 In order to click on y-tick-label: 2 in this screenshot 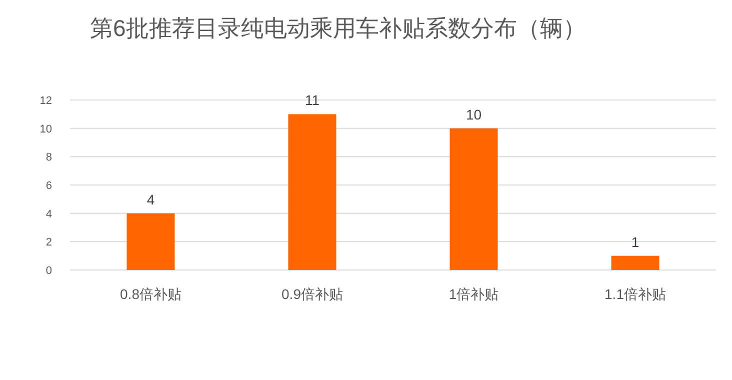, I will do `click(49, 242)`.